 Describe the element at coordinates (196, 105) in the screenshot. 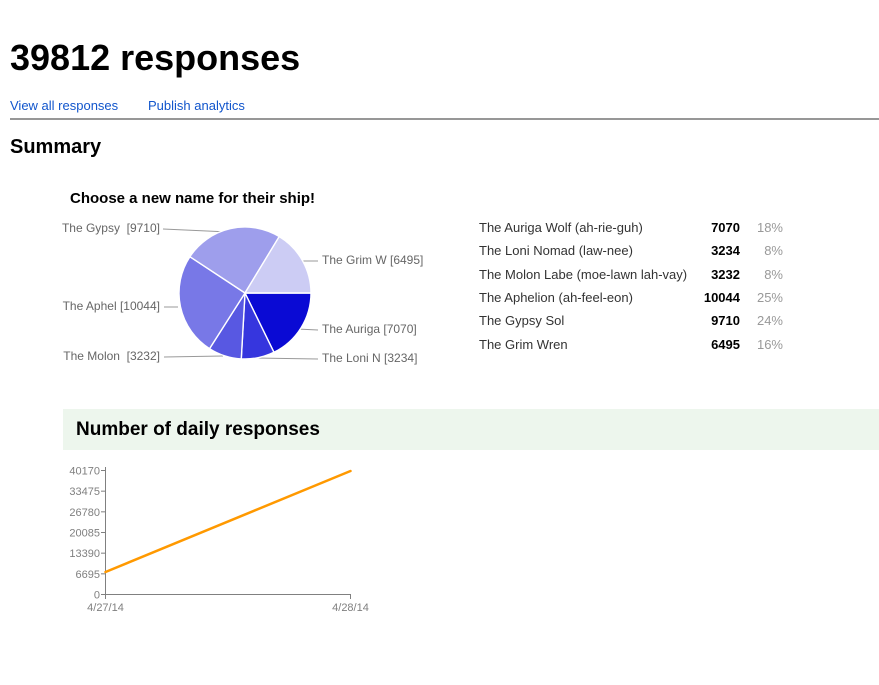

I see `link-publish-analytics: Publish analytics` at that location.